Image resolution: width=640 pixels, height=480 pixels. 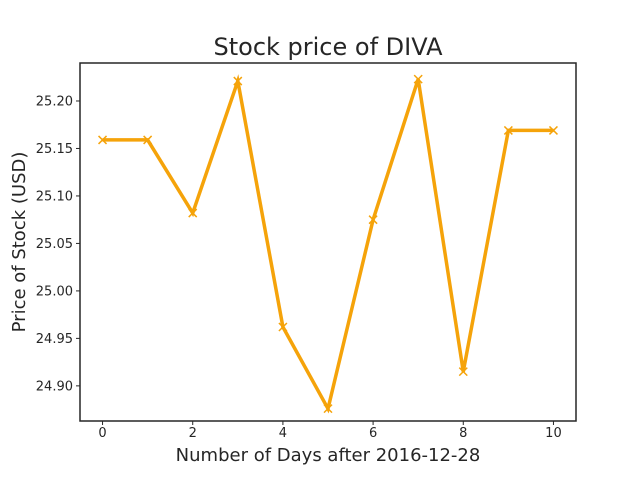 I want to click on y-tick-label: 24.90, so click(x=54, y=386).